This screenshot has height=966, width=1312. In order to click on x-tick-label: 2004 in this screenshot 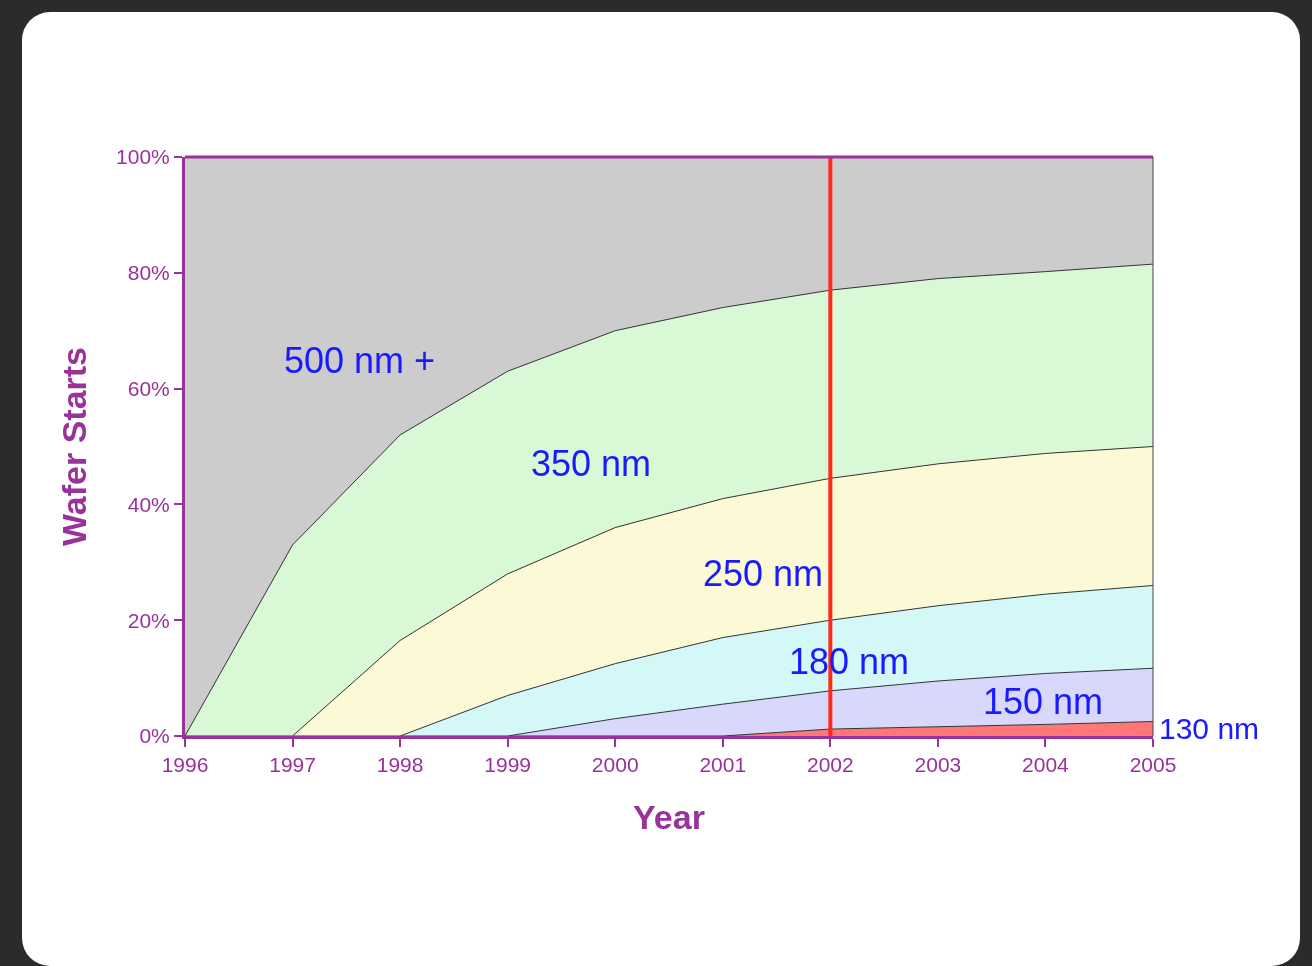, I will do `click(1046, 765)`.